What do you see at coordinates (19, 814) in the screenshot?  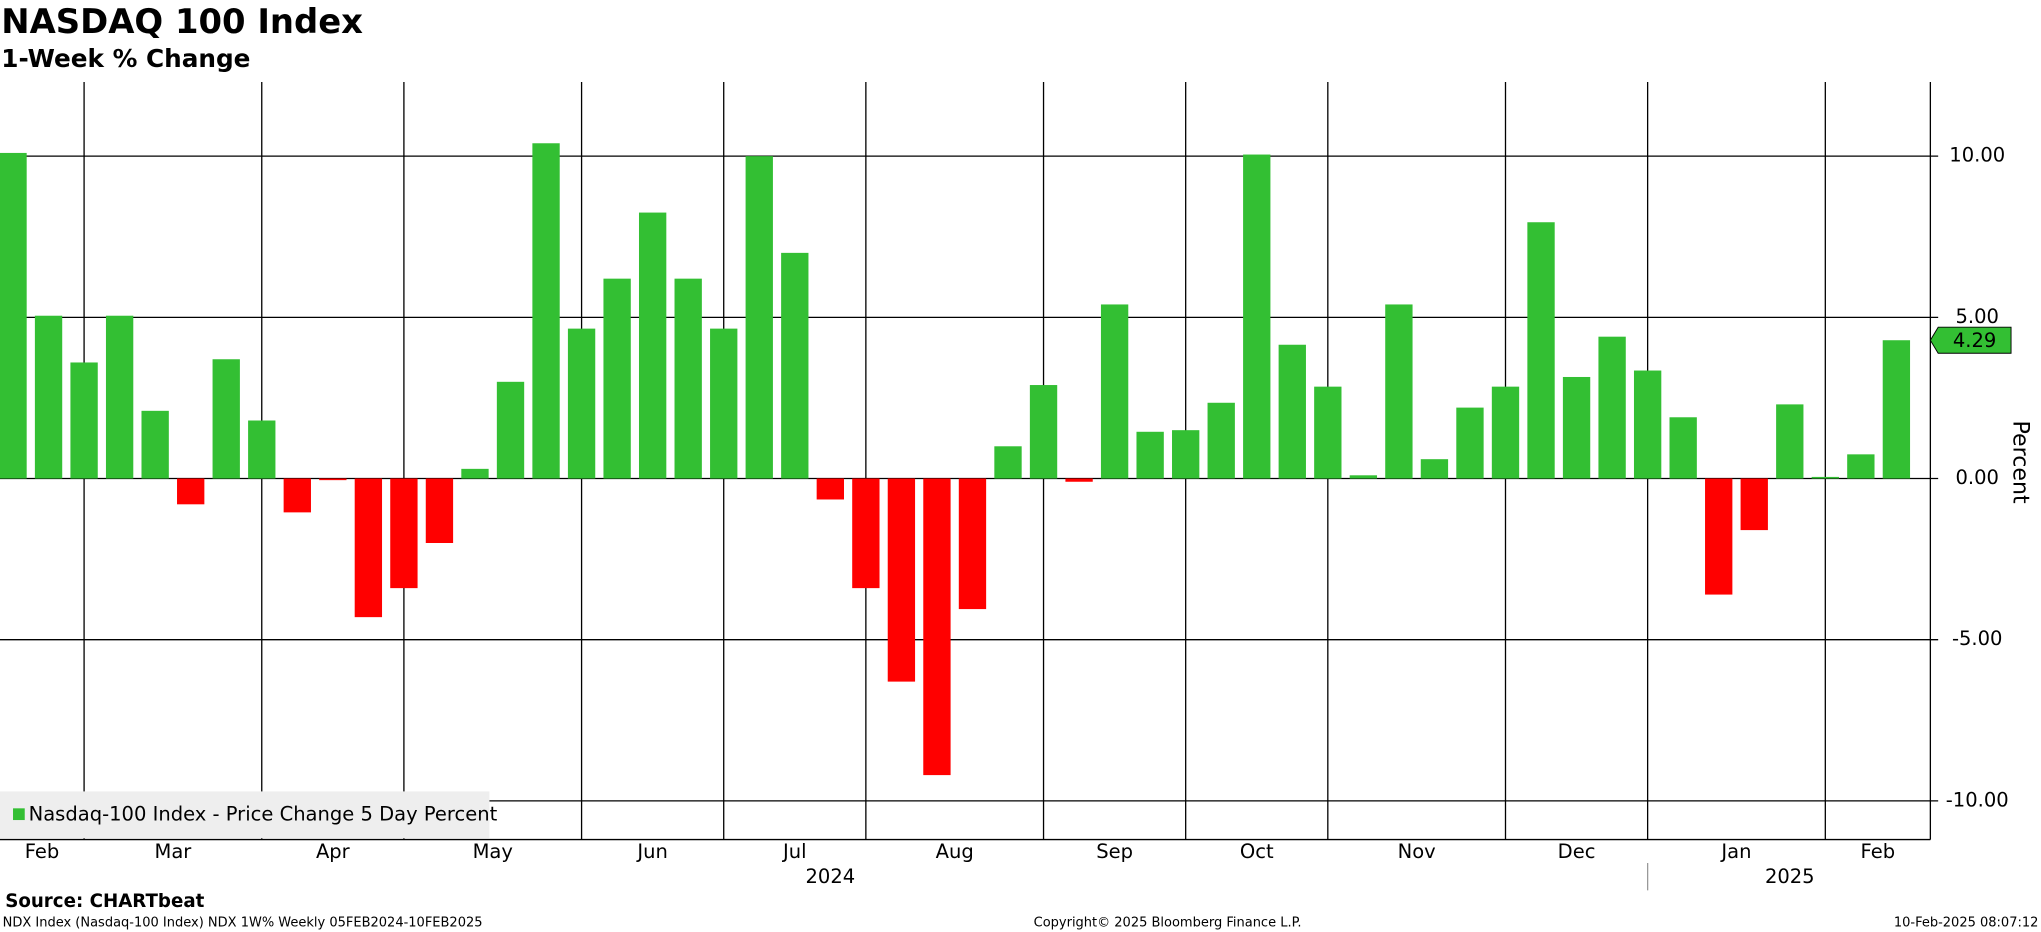 I see `legend-swatch` at bounding box center [19, 814].